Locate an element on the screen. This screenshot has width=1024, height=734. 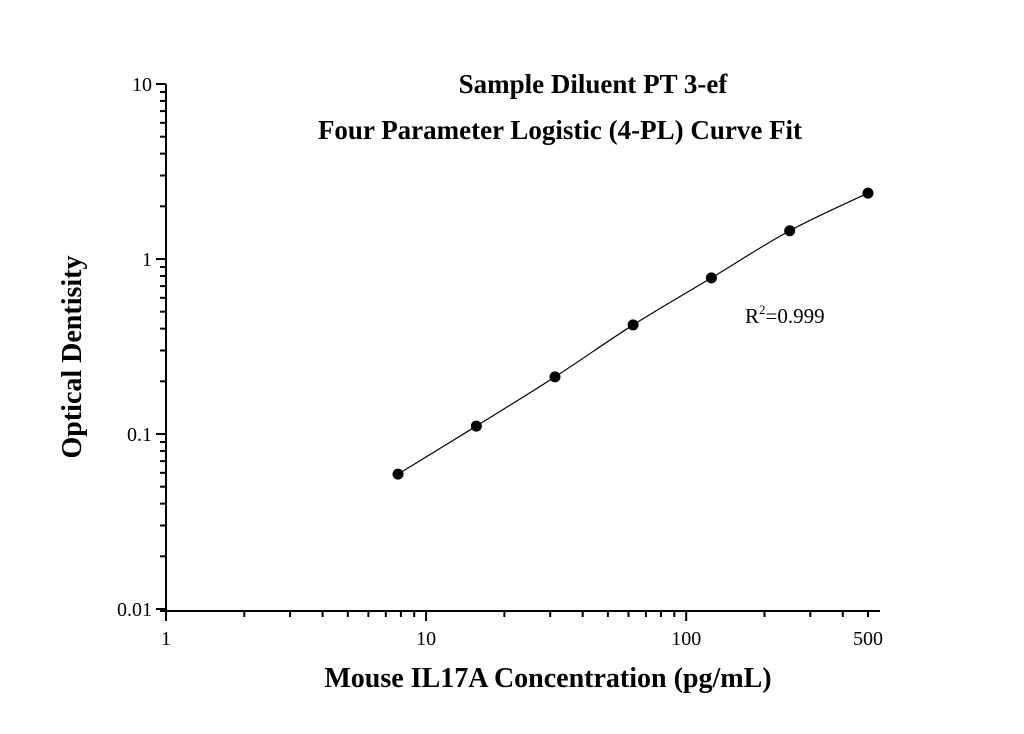
x-tick-label: 100 is located at coordinates (686, 639).